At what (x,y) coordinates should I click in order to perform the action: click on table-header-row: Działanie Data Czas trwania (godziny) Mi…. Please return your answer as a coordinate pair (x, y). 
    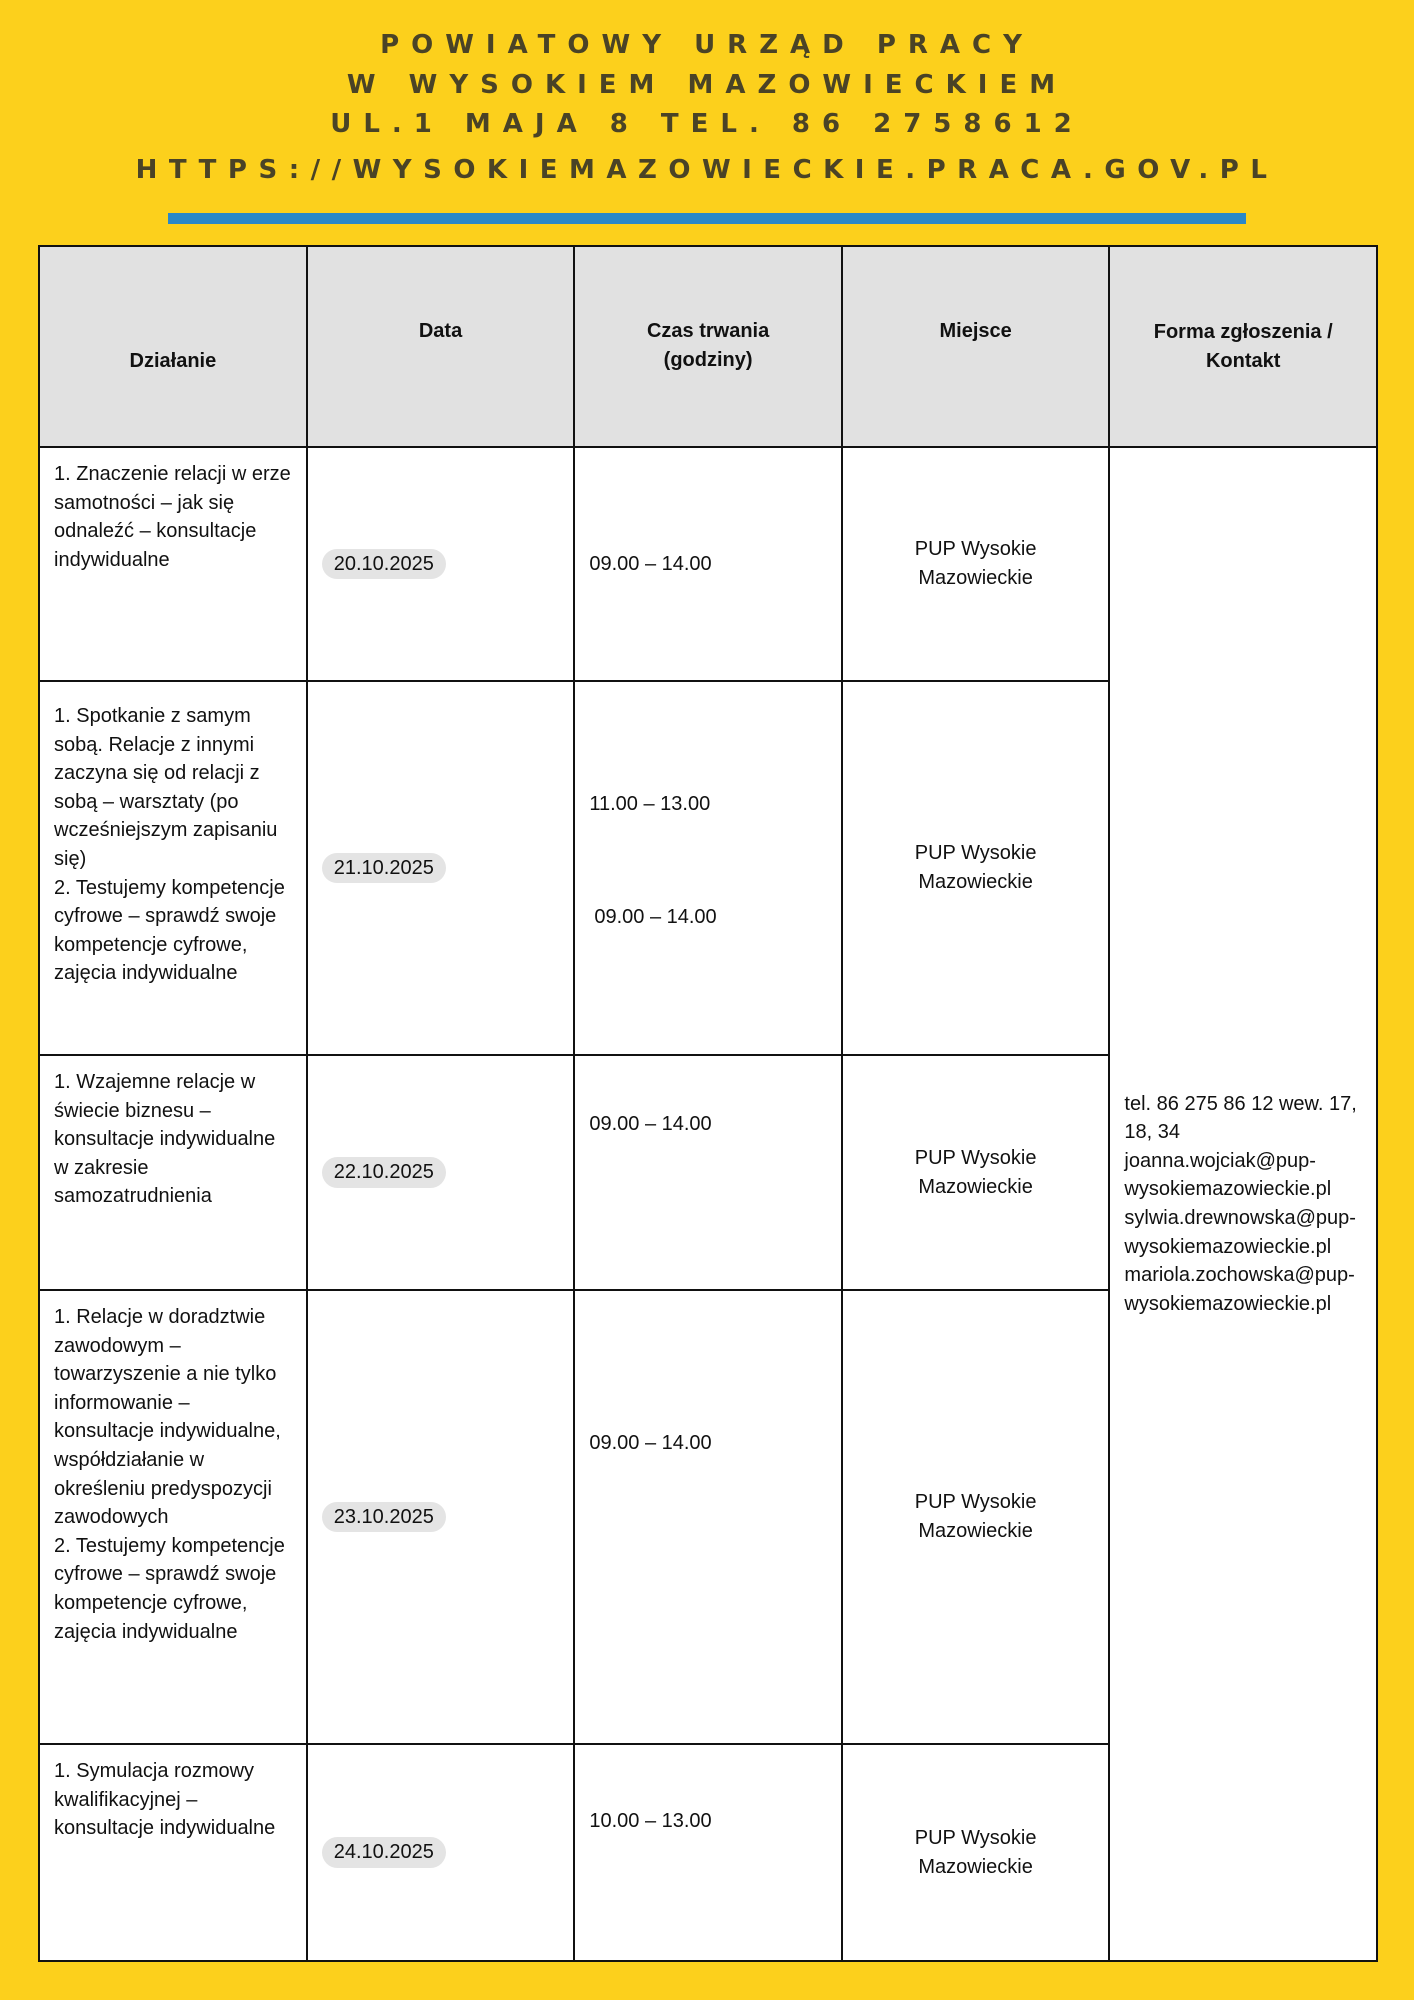
    Looking at the image, I should click on (708, 346).